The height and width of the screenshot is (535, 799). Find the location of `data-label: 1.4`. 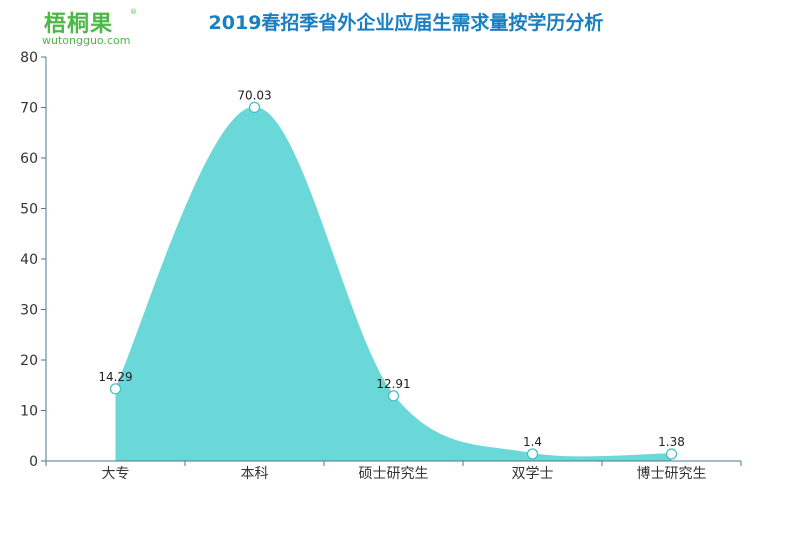

data-label: 1.4 is located at coordinates (532, 442).